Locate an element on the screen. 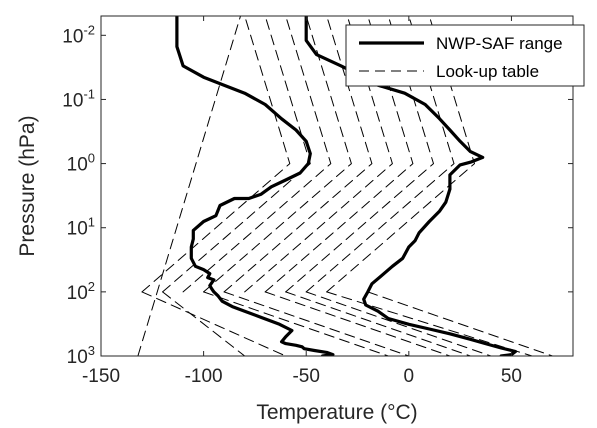 The width and height of the screenshot is (597, 428). legend-entry-nwp-saf: NWP-SAF range is located at coordinates (499, 43).